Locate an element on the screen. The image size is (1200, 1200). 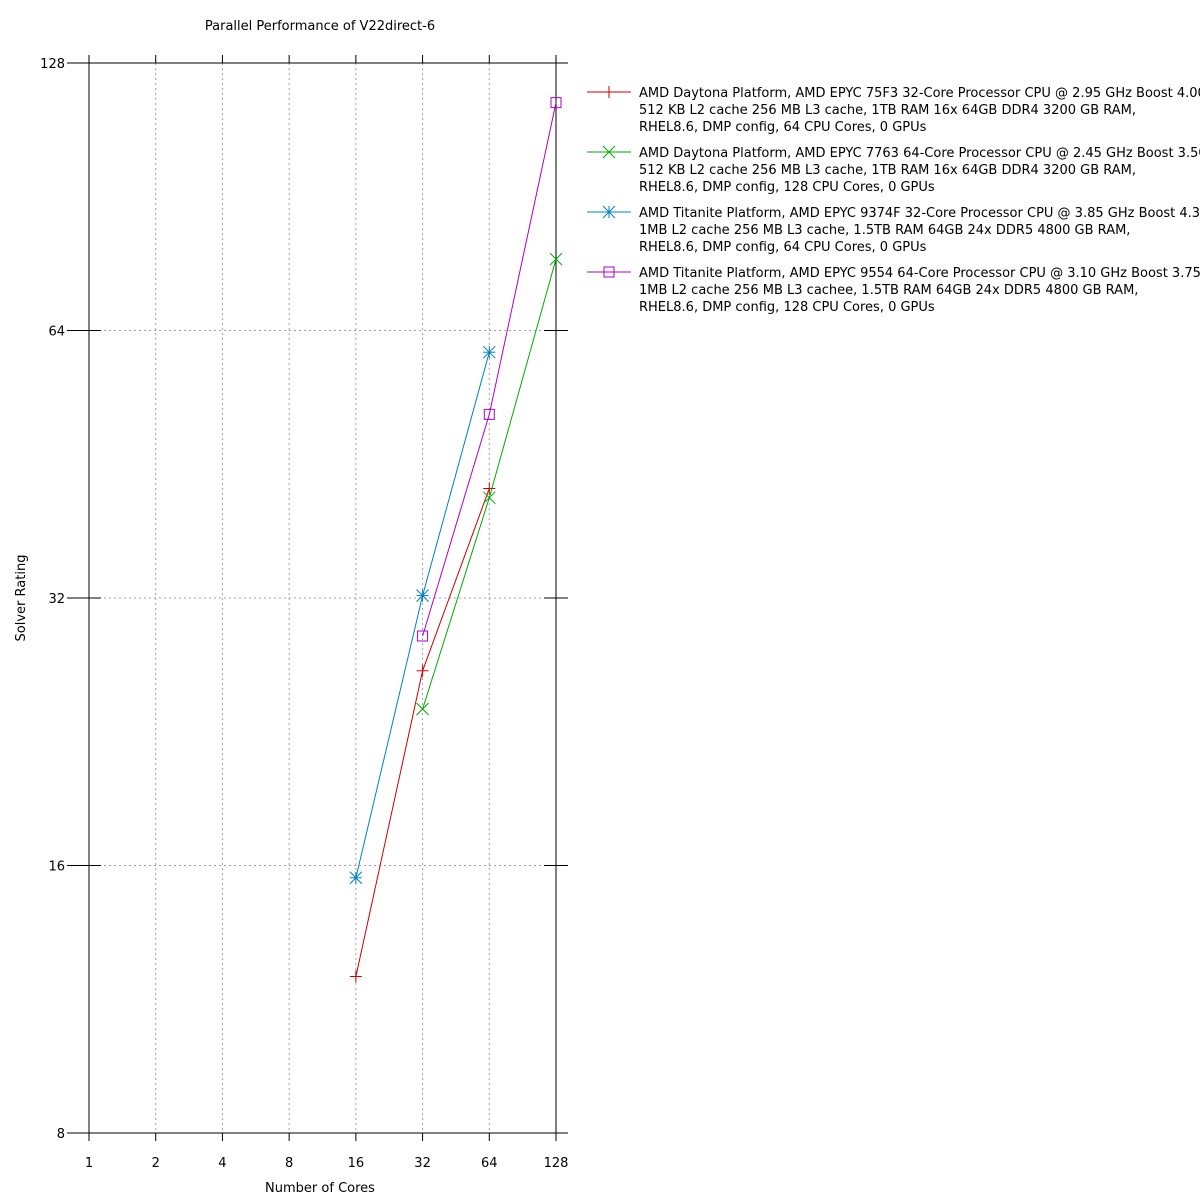
y-tick-label: 64 is located at coordinates (56, 332).